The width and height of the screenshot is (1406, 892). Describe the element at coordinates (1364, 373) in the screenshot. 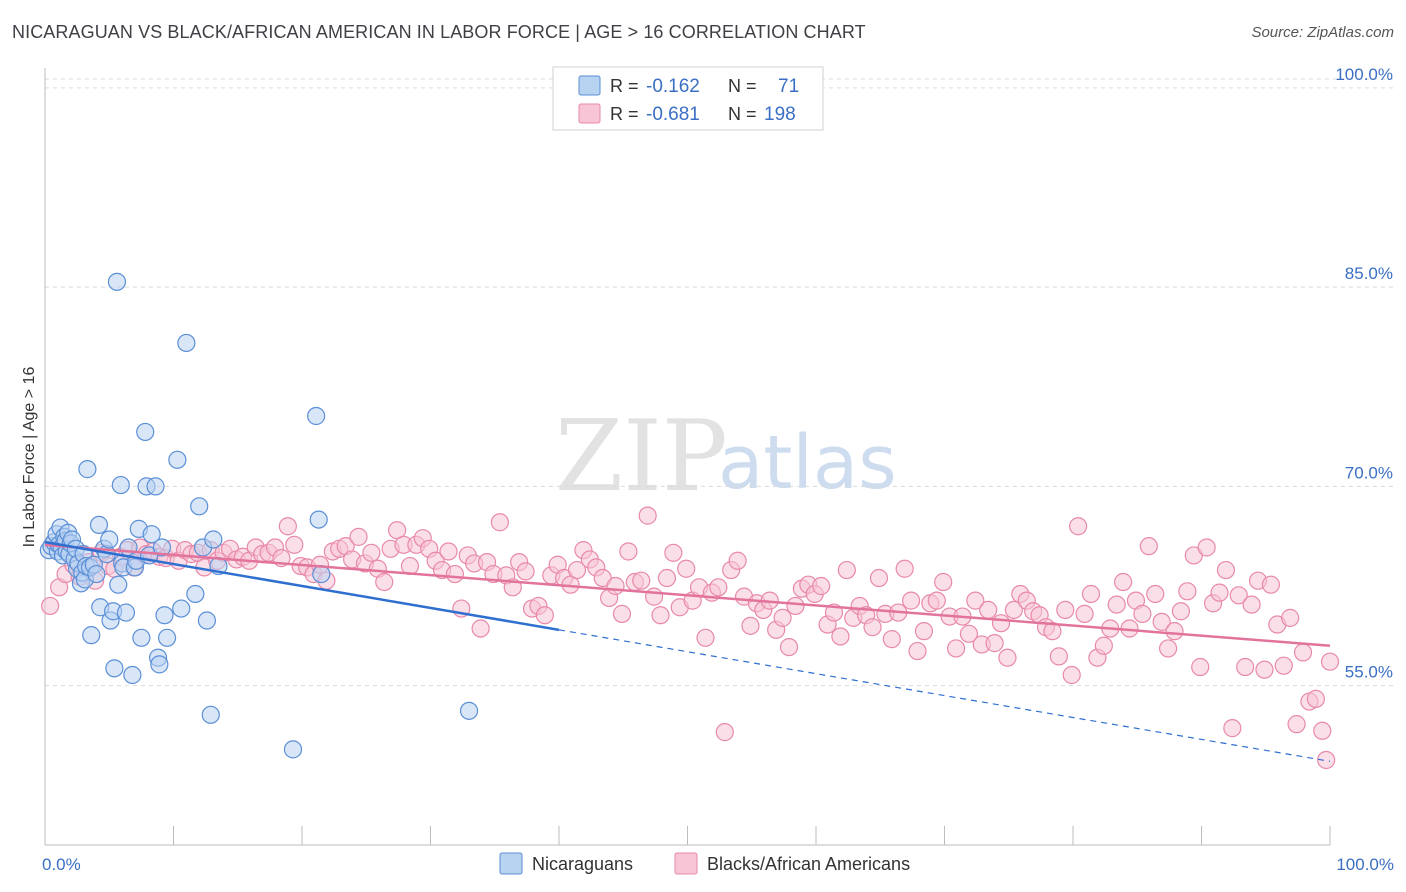

I see `y-tick-labels: 55.0% 70.0% 85.0% 100.0%` at that location.